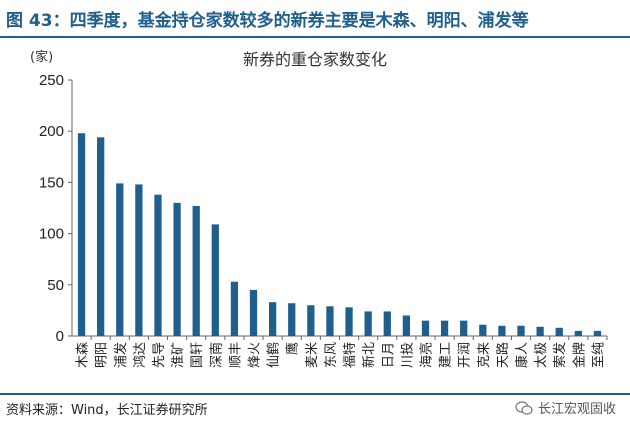 The image size is (630, 422). I want to click on y-tick-label: 0, so click(60, 336).